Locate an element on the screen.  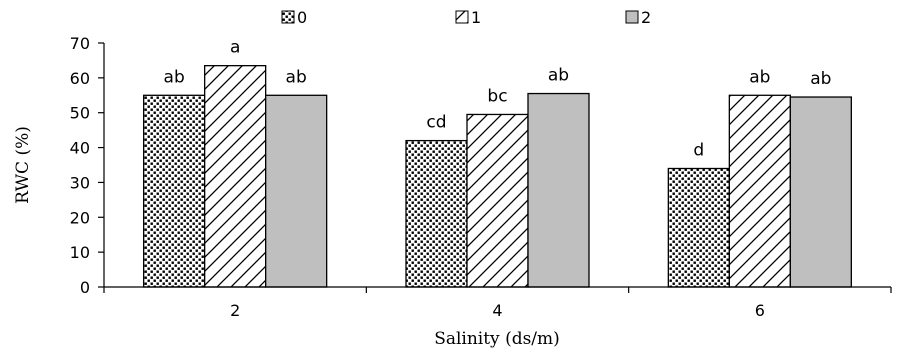
x-axis-title: Salinity (ds/m) is located at coordinates (497, 339).